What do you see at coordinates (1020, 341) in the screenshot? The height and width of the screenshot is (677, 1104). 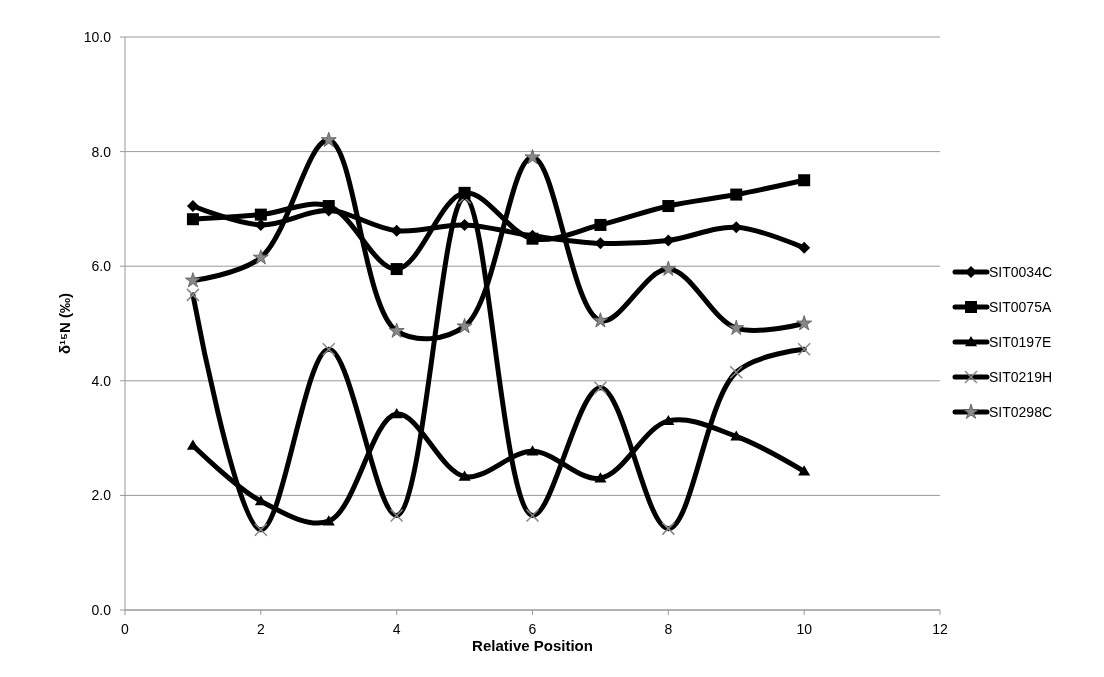 I see `legend-label: SIT0197E` at bounding box center [1020, 341].